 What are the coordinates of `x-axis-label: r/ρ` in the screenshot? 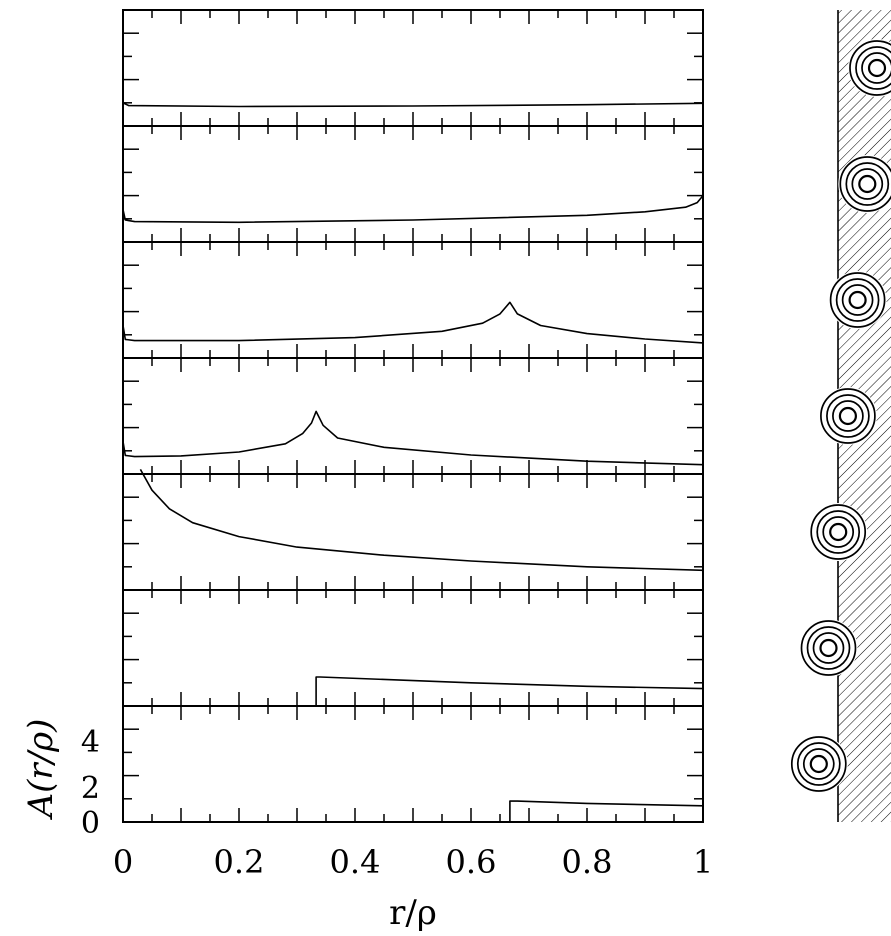 It's located at (413, 913).